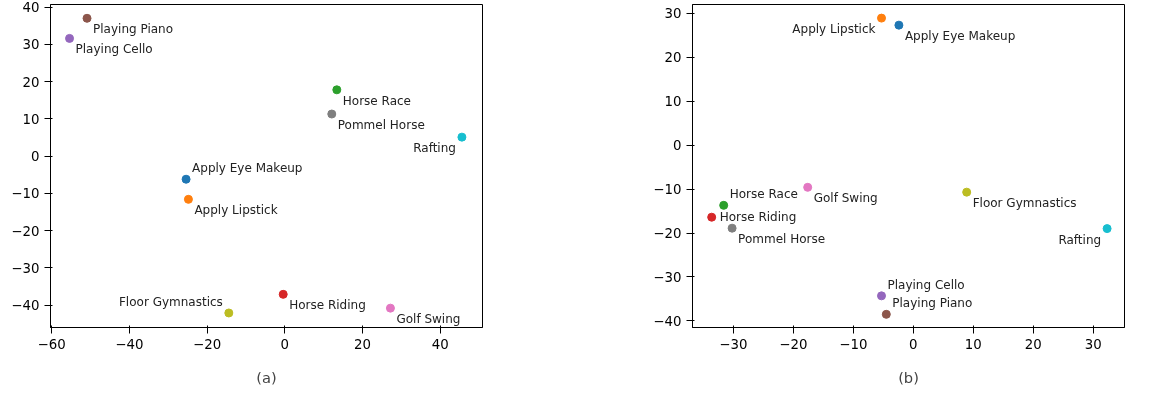  I want to click on x-tick-label: 40, so click(440, 344).